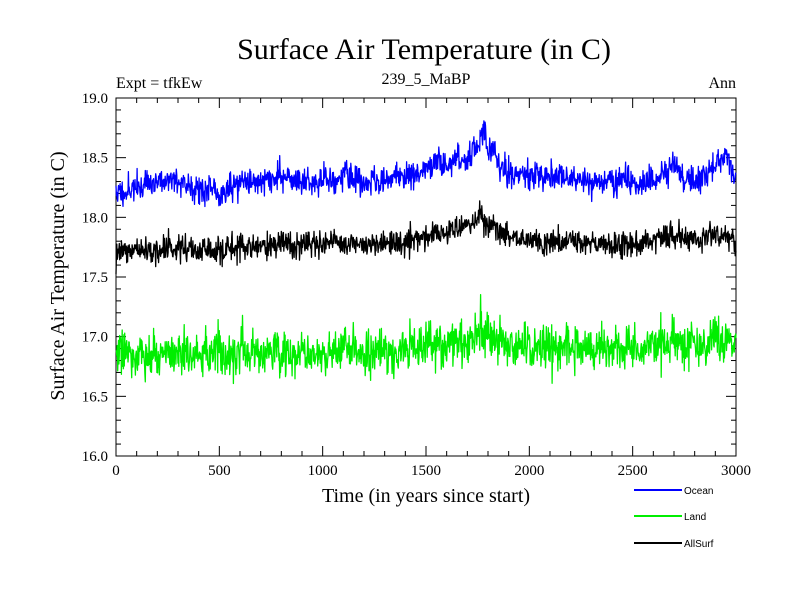 Image resolution: width=800 pixels, height=600 pixels. I want to click on series-line-land, so click(426, 339).